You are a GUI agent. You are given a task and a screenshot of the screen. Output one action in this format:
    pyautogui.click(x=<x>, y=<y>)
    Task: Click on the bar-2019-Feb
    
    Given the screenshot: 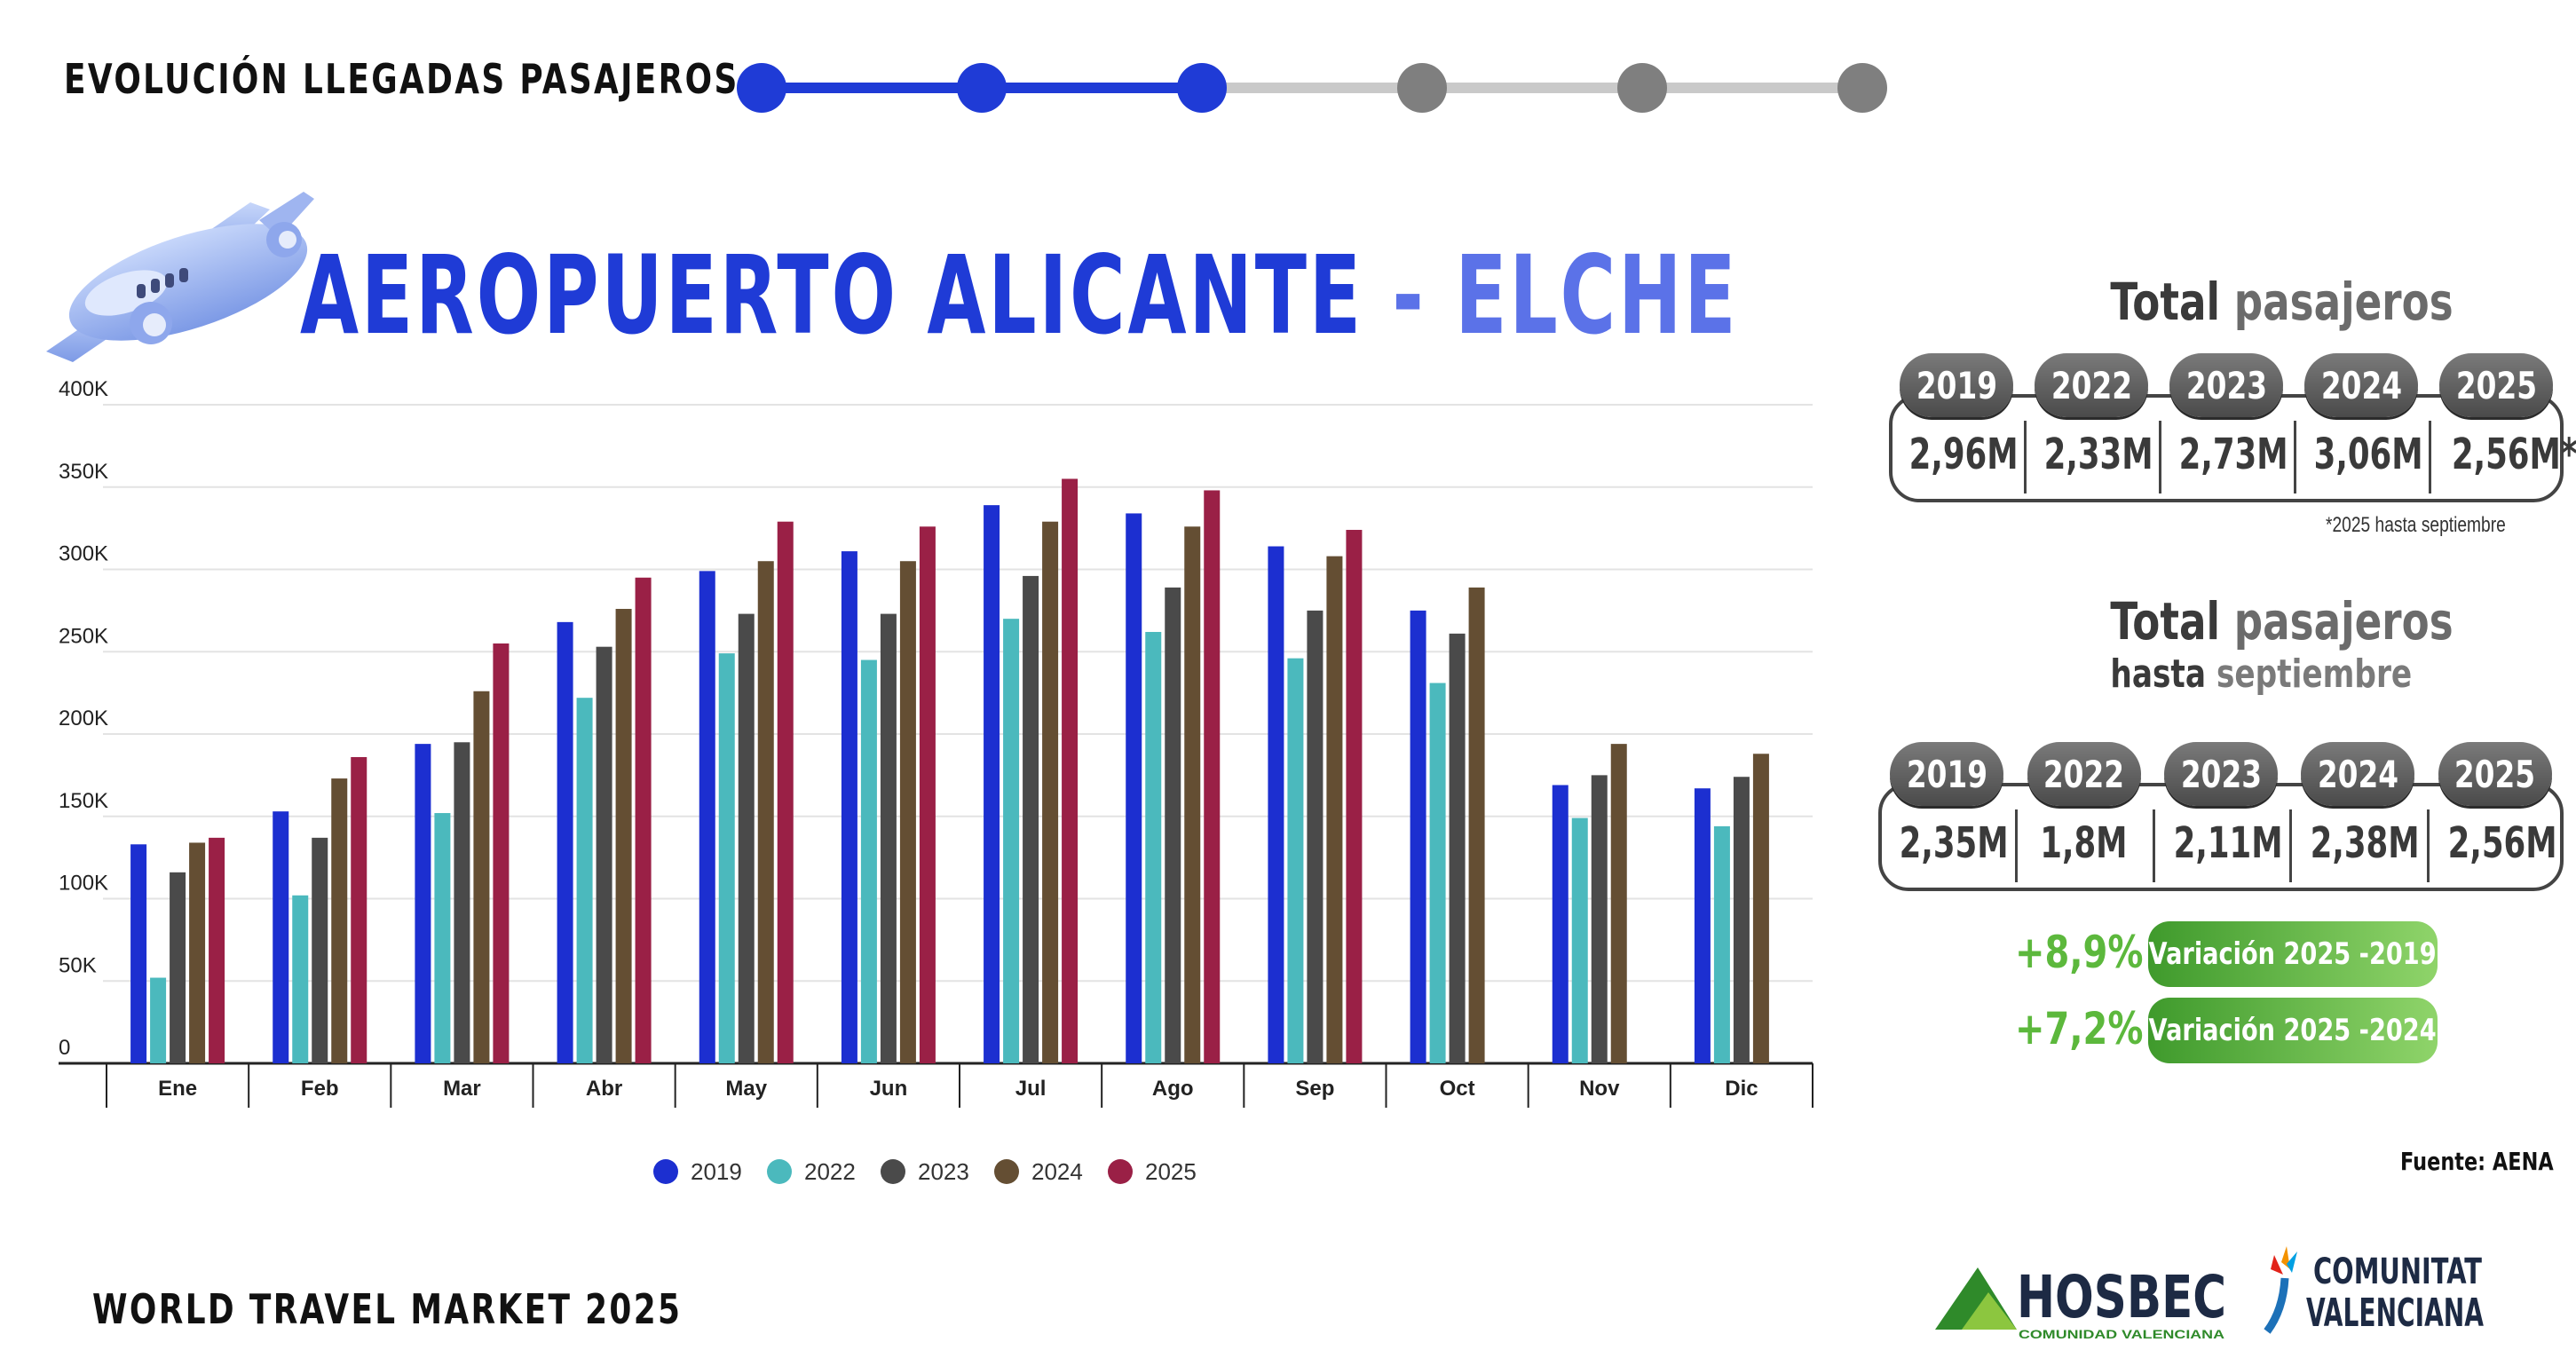 What is the action you would take?
    pyautogui.click(x=281, y=937)
    